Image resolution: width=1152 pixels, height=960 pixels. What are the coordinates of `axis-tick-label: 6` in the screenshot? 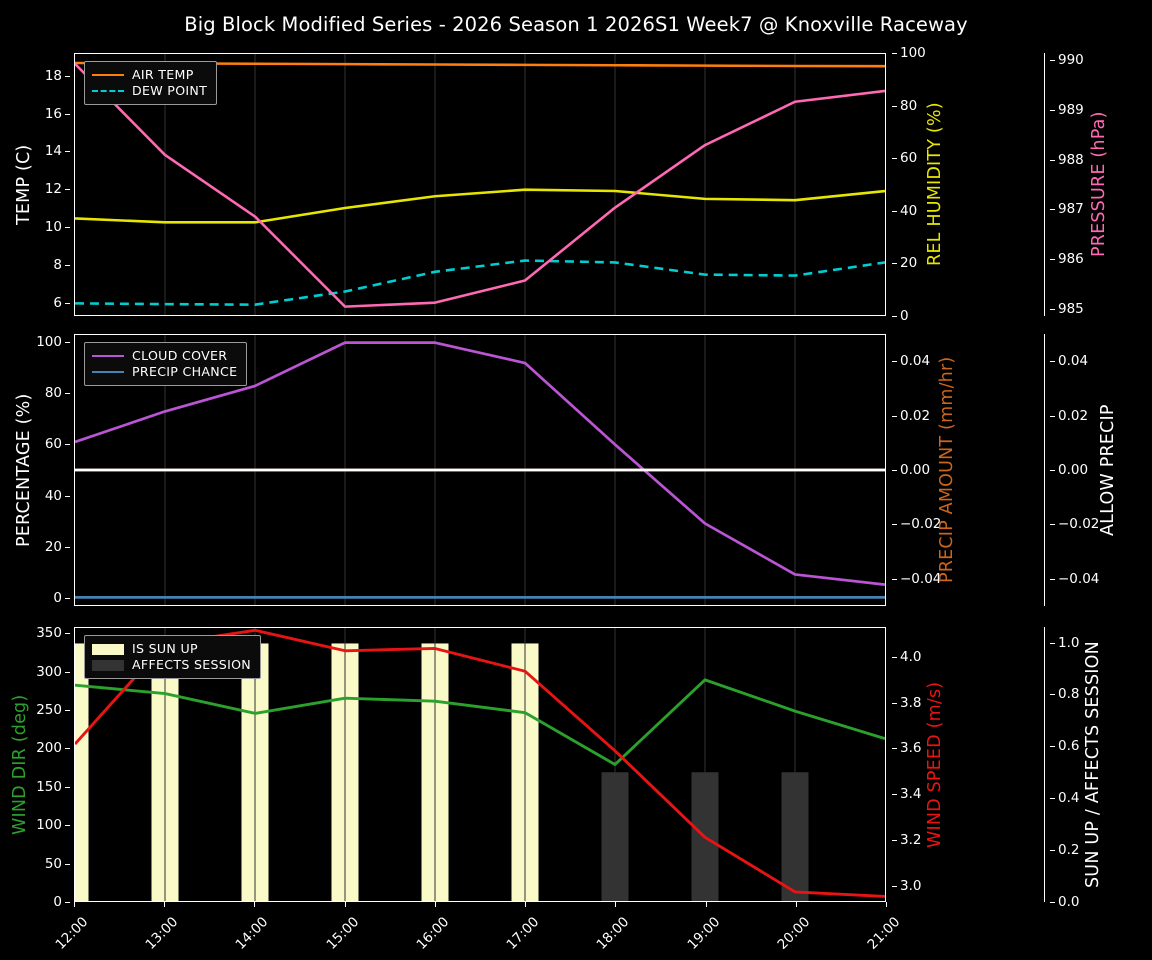 It's located at (57, 302).